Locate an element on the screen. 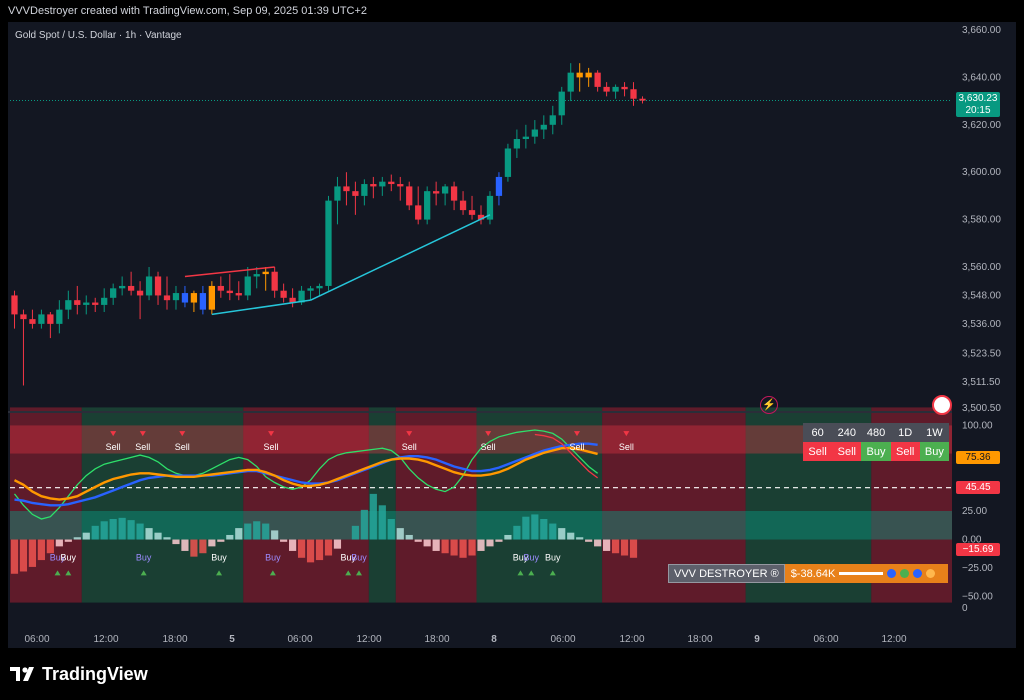 This screenshot has width=1024, height=700. price-axis-label: 3,511.50 is located at coordinates (981, 382).